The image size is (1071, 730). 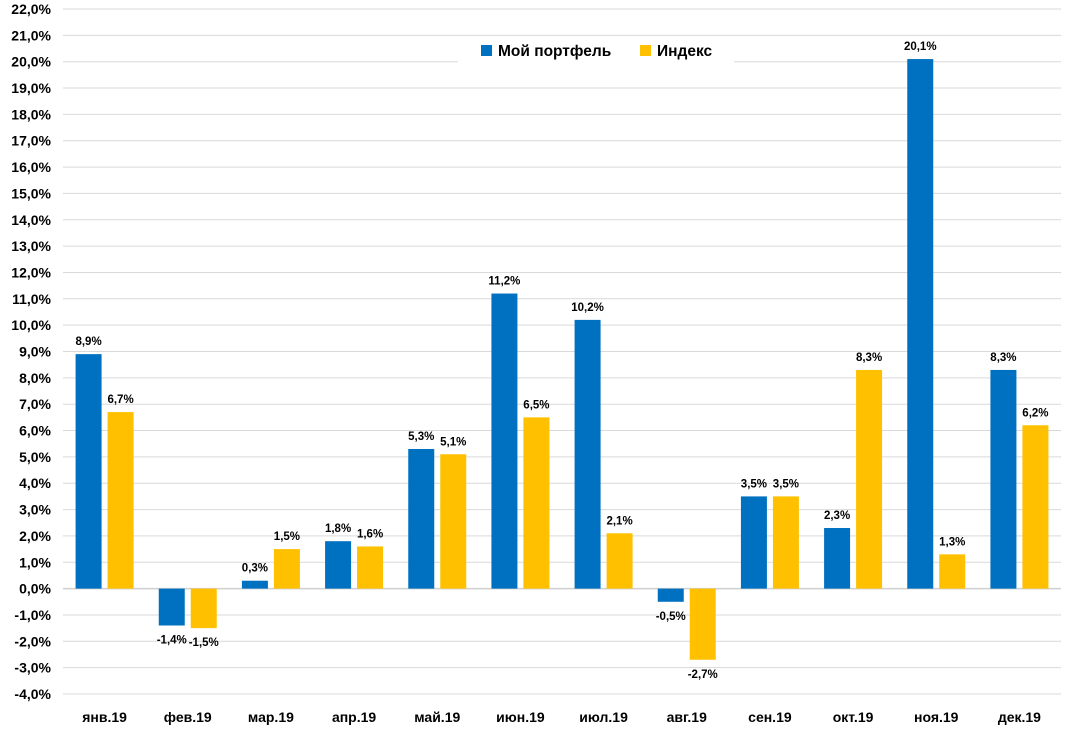 I want to click on y-tick-label: 11,0%, so click(x=31, y=299).